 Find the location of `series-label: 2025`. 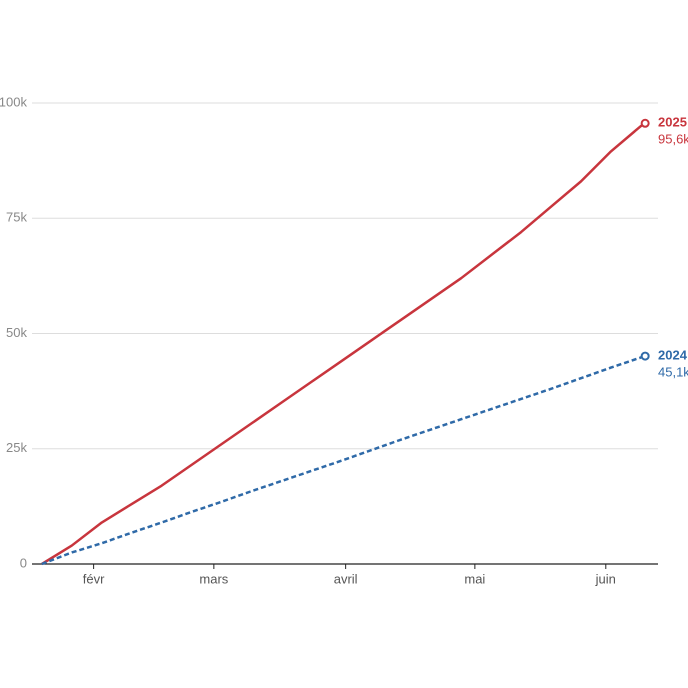

series-label: 2025 is located at coordinates (672, 122).